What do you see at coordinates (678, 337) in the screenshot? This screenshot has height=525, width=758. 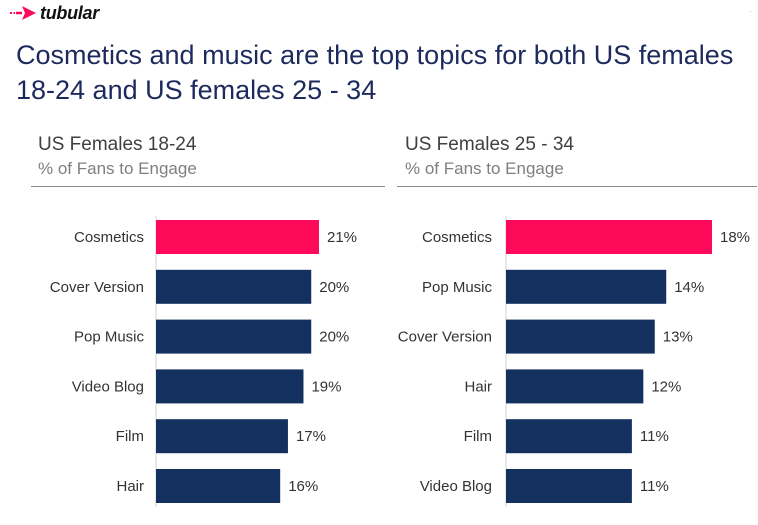 I see `data-label: 13%` at bounding box center [678, 337].